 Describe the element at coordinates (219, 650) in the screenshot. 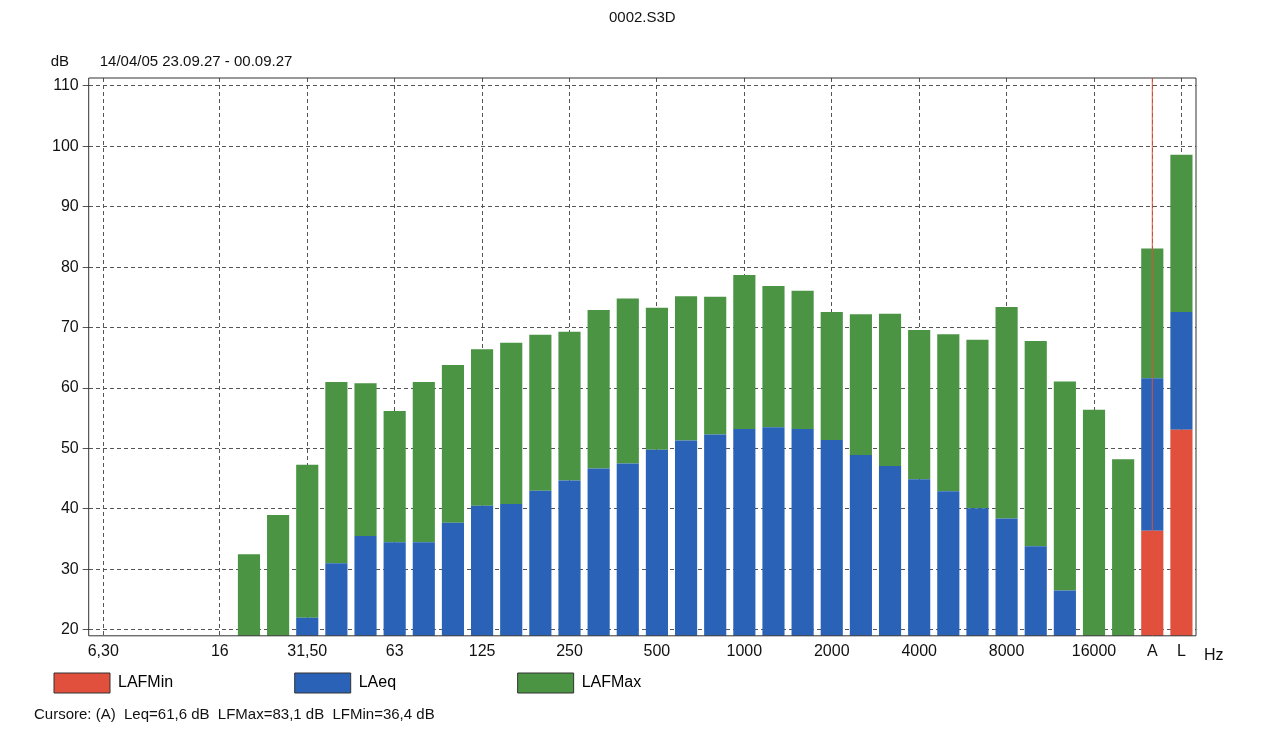

I see `x-tick-label: 16` at that location.